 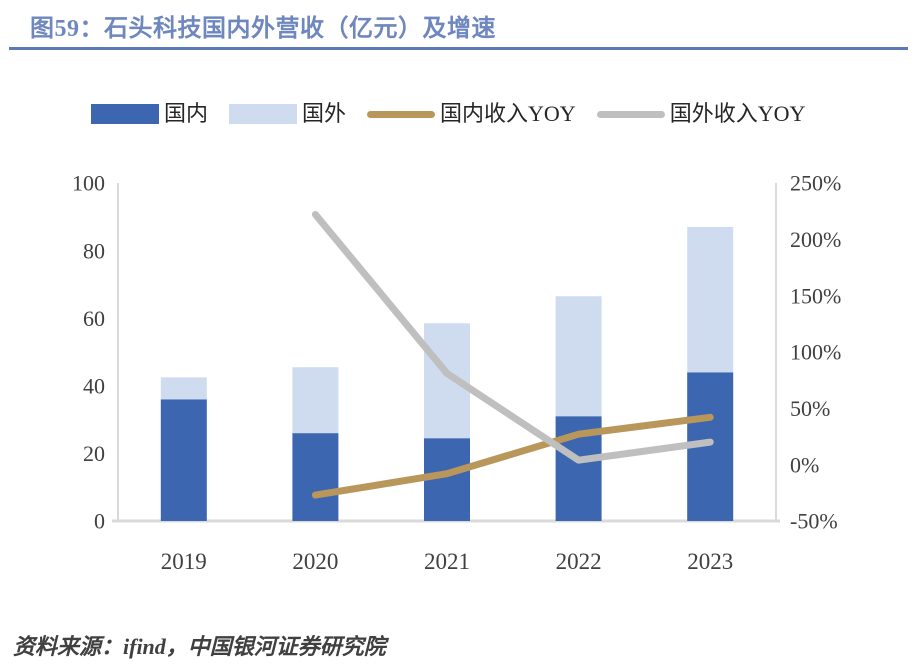 I want to click on x-axis-label: 2022, so click(x=579, y=561).